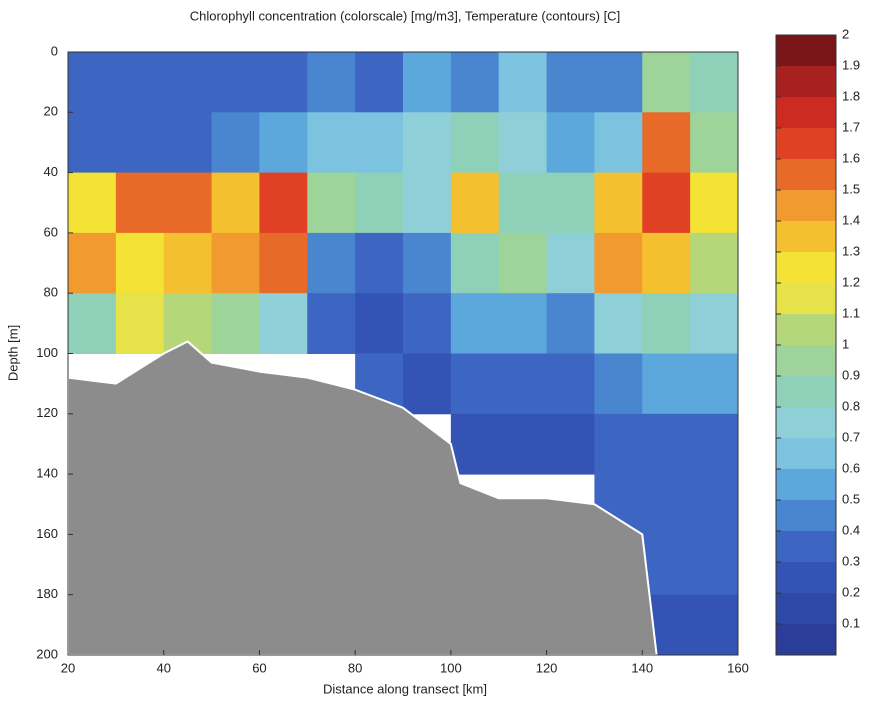 The height and width of the screenshot is (702, 879). Describe the element at coordinates (47, 473) in the screenshot. I see `y-tick-label: 140` at that location.